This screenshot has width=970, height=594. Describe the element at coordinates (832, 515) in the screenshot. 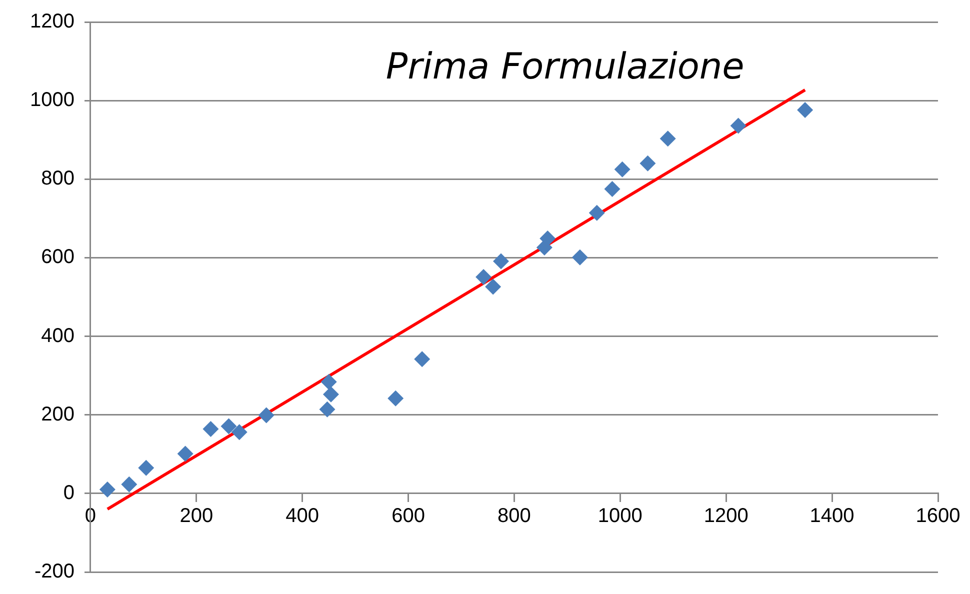

I see `x-tick-label: 1400` at that location.